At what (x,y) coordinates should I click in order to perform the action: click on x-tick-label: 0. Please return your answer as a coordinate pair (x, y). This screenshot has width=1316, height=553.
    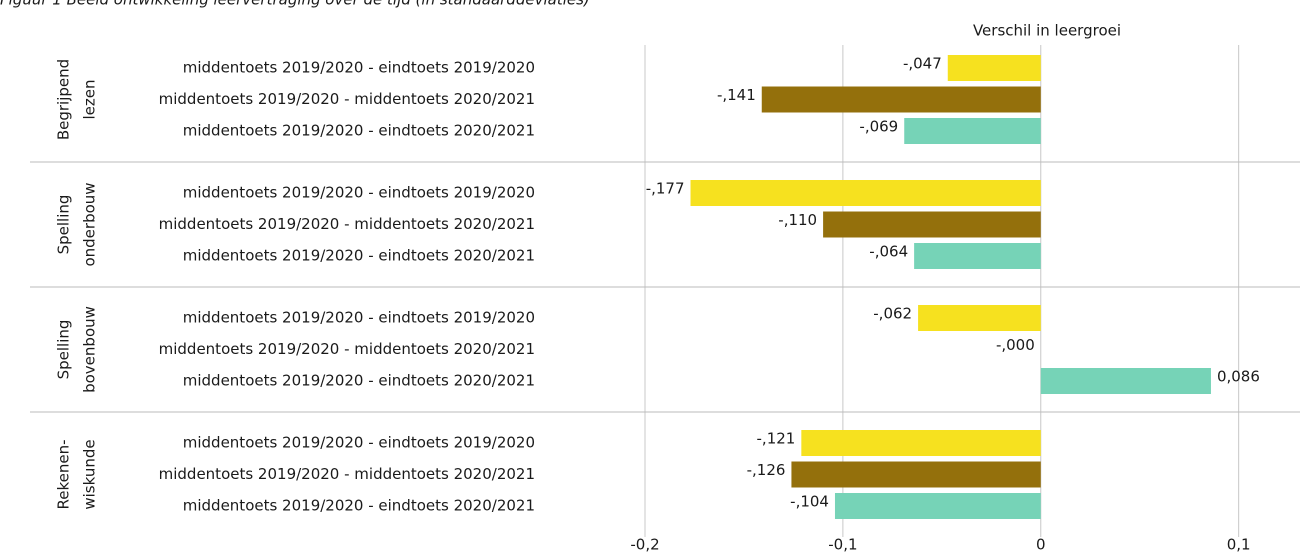
    Looking at the image, I should click on (1041, 544).